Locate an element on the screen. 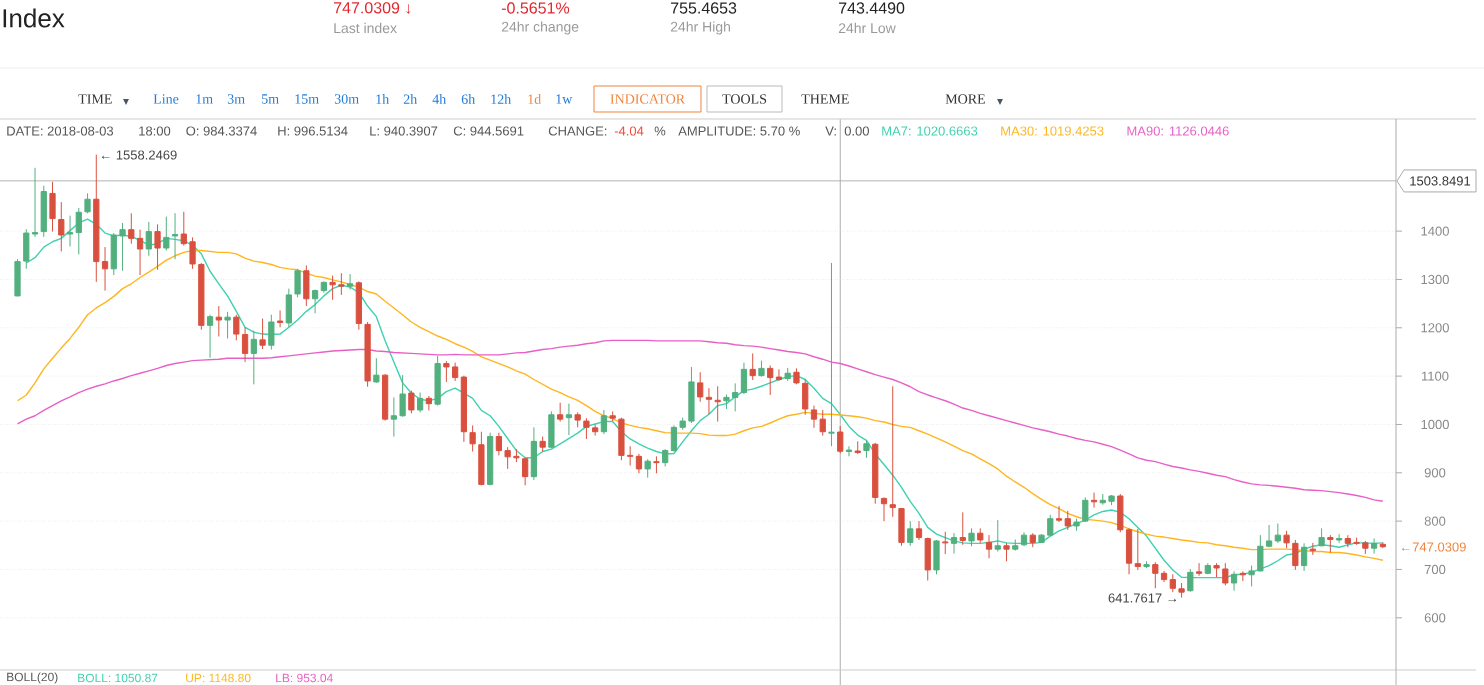 The width and height of the screenshot is (1484, 685). text: 24hr High is located at coordinates (700, 28).